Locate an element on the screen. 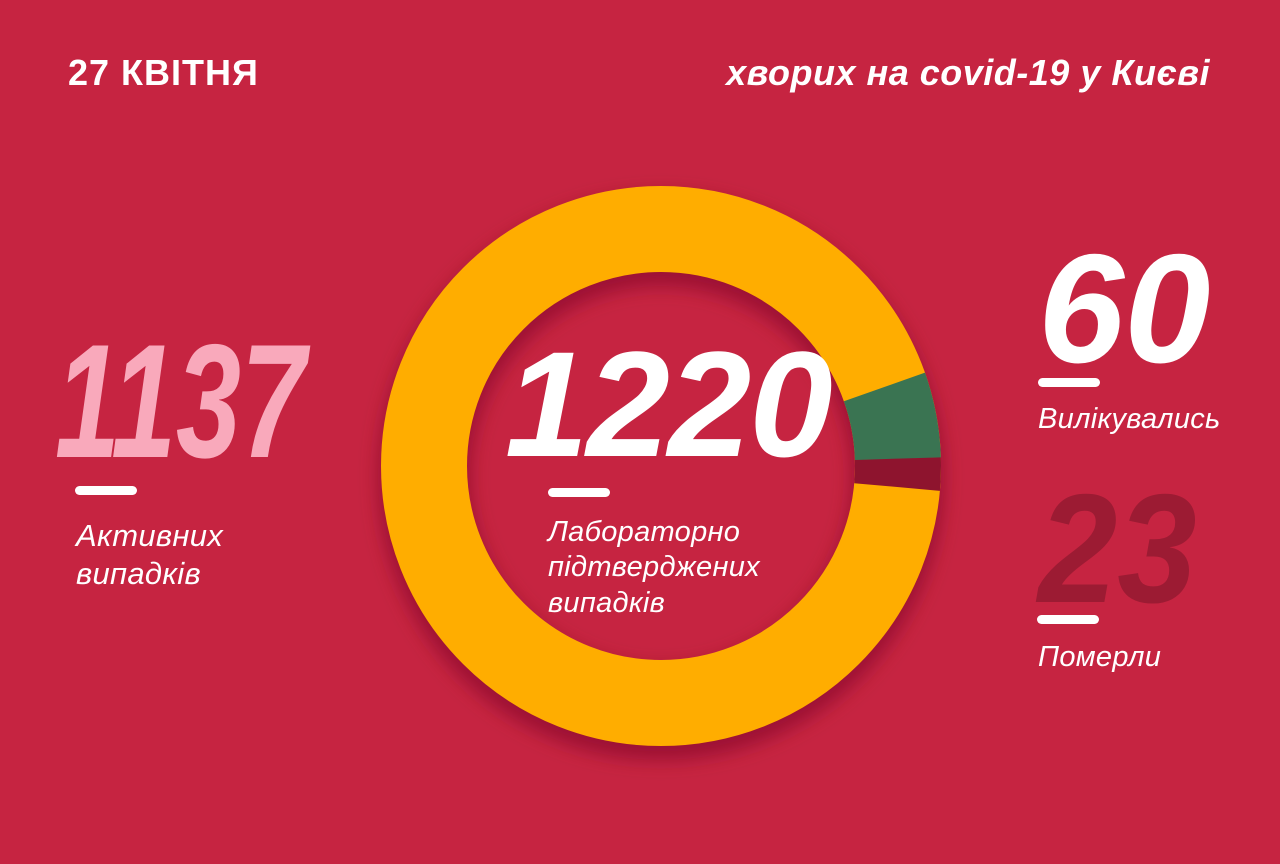 Image resolution: width=1280 pixels, height=864 pixels. page-title: хворих на covid-19 у Києві is located at coordinates (968, 72).